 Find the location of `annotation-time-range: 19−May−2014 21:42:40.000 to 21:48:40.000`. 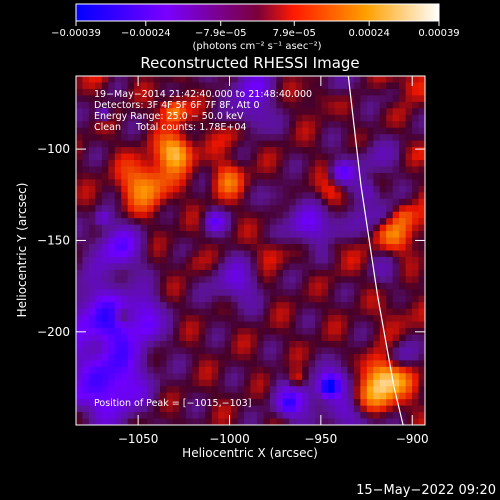

annotation-time-range: 19−May−2014 21:42:40.000 to 21:48:40.000 is located at coordinates (203, 94).